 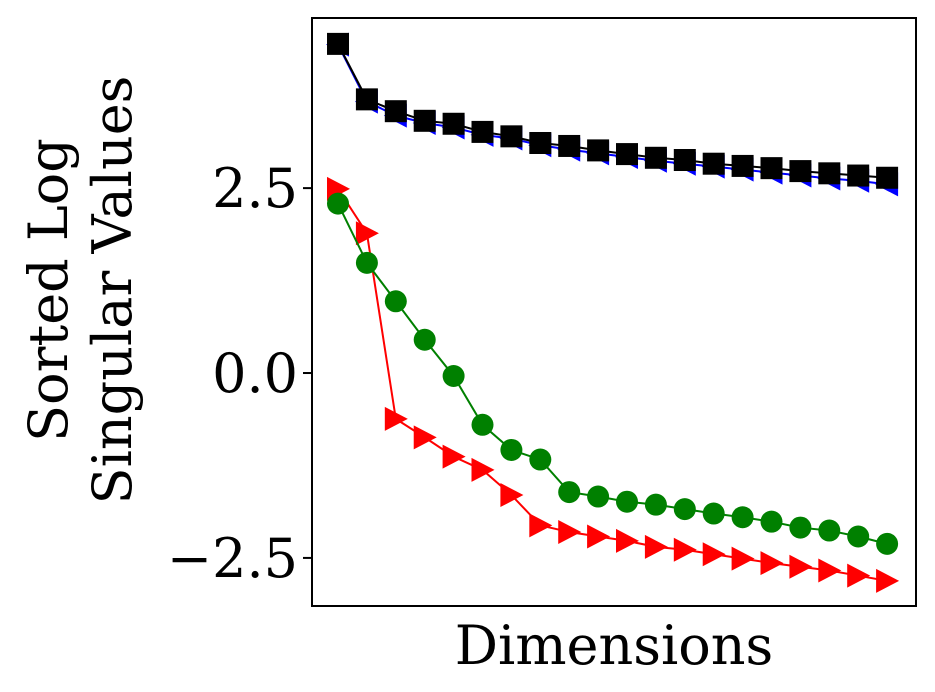 What do you see at coordinates (255, 188) in the screenshot?
I see `y-tick-label: 2.5` at bounding box center [255, 188].